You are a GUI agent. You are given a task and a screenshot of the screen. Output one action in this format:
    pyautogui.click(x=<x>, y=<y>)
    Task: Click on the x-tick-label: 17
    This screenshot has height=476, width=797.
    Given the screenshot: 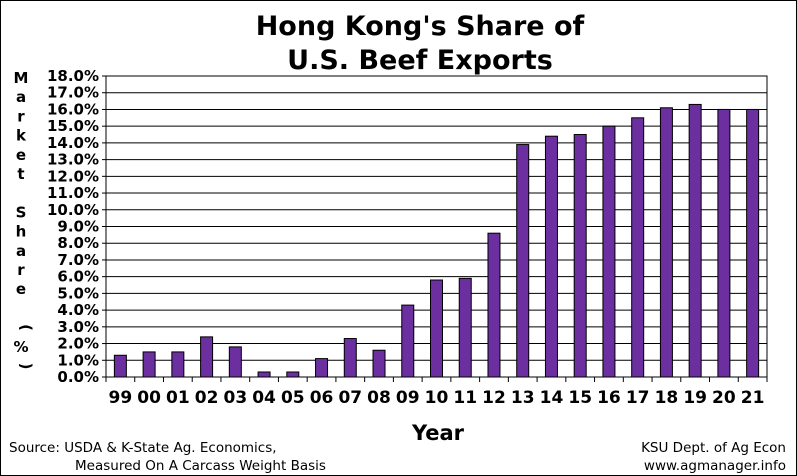 What is the action you would take?
    pyautogui.click(x=638, y=398)
    